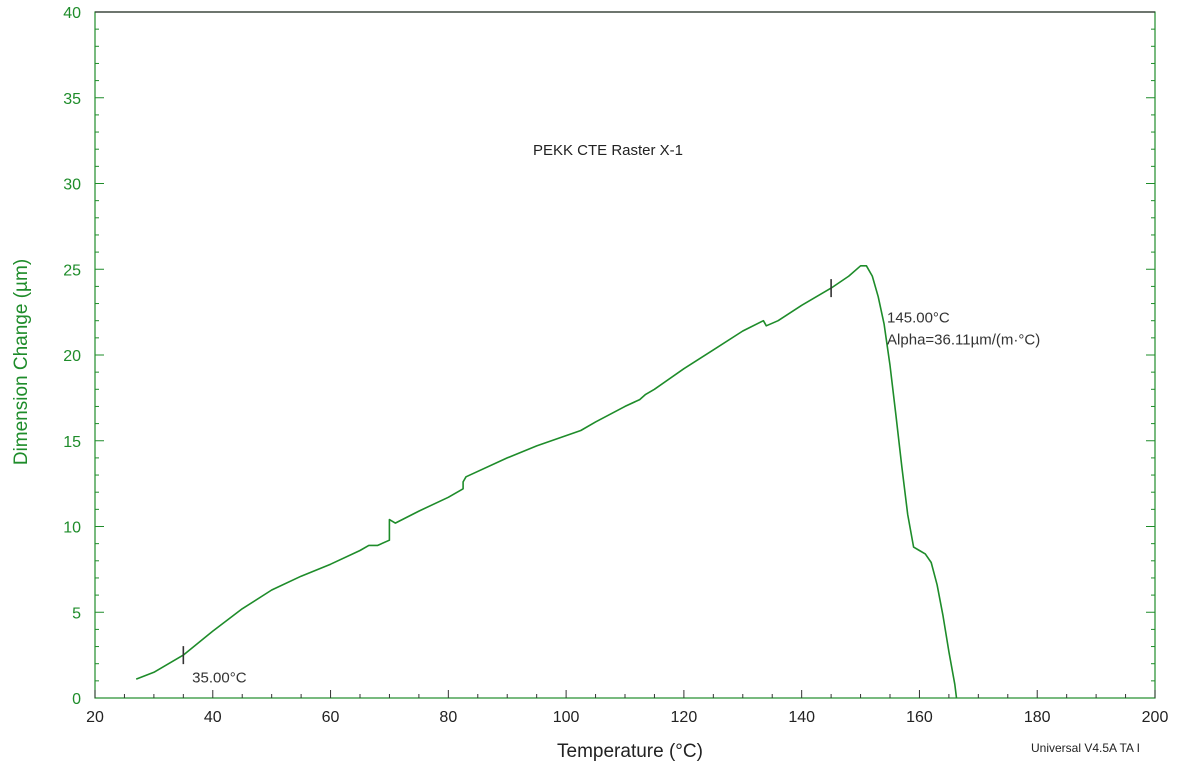 This screenshot has height=770, width=1198. I want to click on x-tick-label: 20, so click(95, 717).